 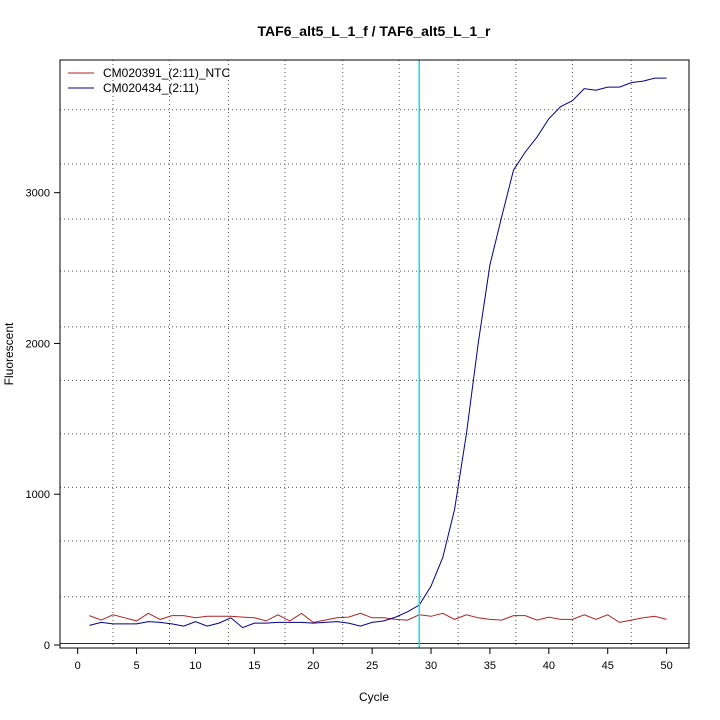 What do you see at coordinates (151, 88) in the screenshot?
I see `legend-label-2: CM020434_(2:11)` at bounding box center [151, 88].